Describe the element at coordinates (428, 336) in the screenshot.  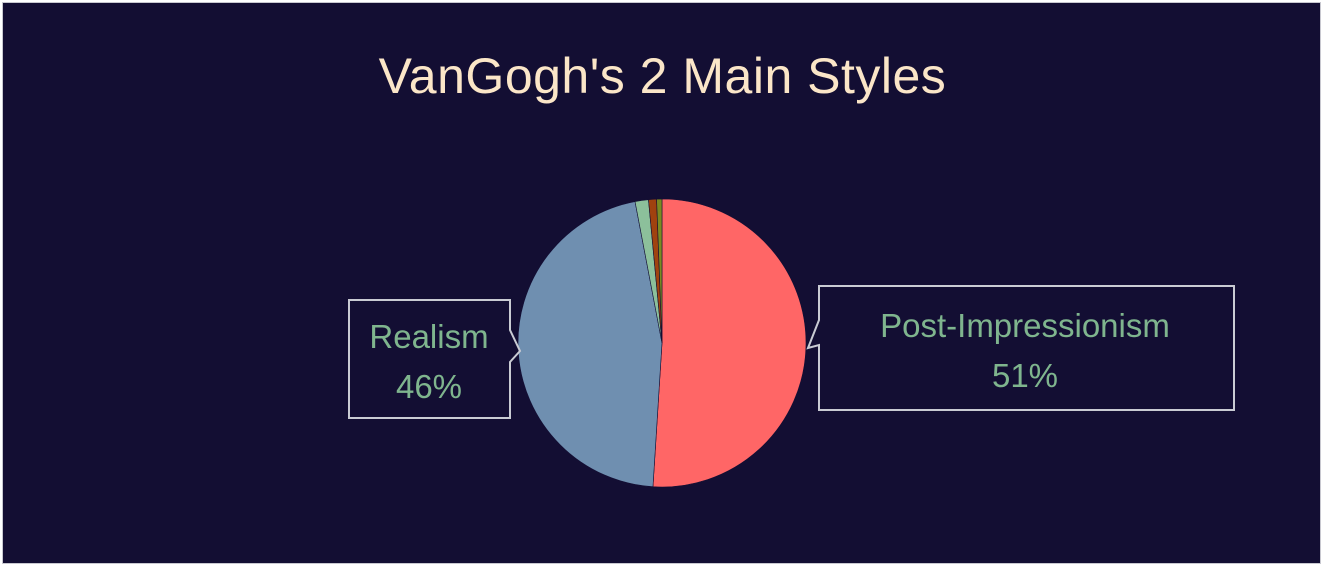
I see `realism-label: Realism` at that location.